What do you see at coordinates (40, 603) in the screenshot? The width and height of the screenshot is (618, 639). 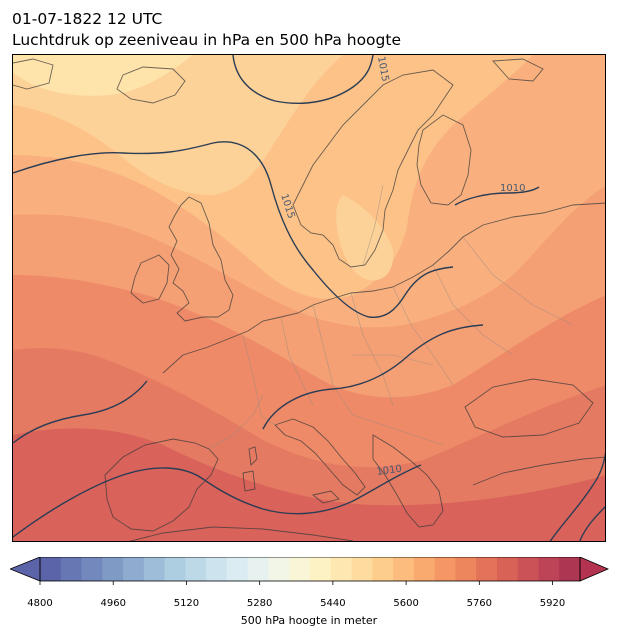 I see `colorbar-tick-label: 4800` at bounding box center [40, 603].